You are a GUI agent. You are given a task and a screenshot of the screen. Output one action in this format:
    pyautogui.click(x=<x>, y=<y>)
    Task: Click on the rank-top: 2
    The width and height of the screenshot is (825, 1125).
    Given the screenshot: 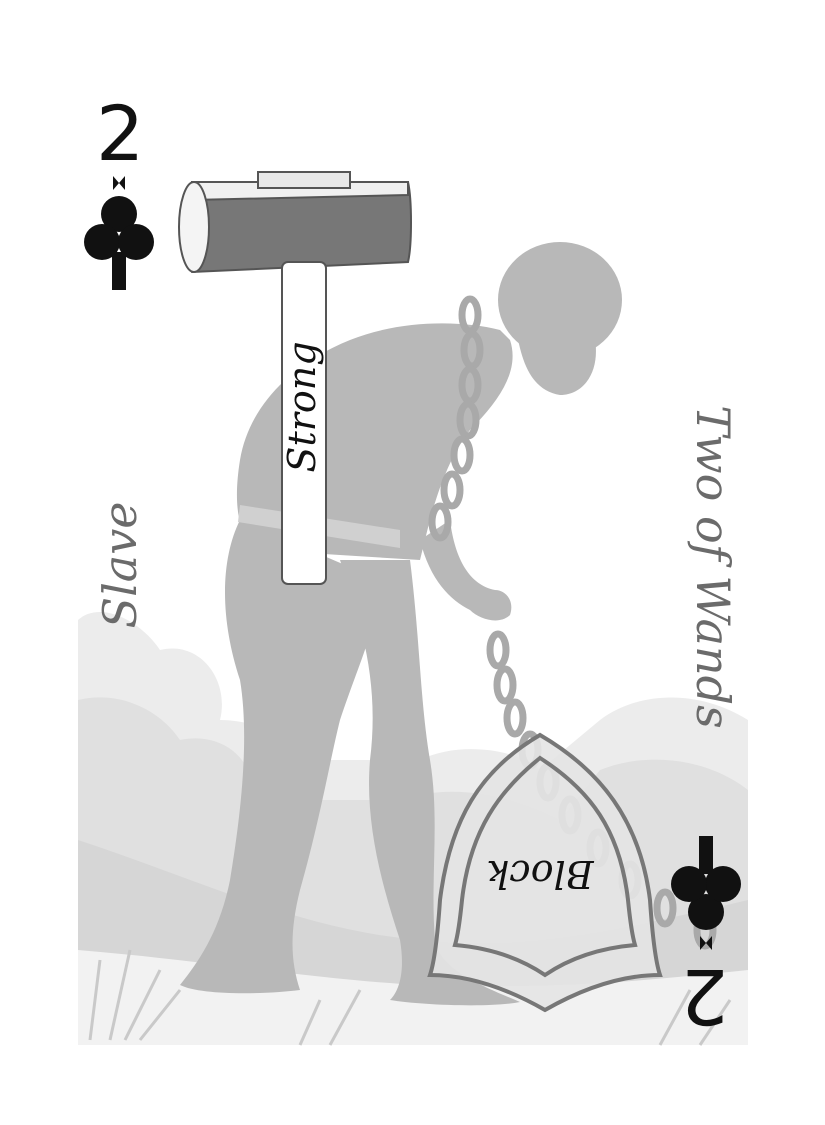 What is the action you would take?
    pyautogui.click(x=120, y=133)
    